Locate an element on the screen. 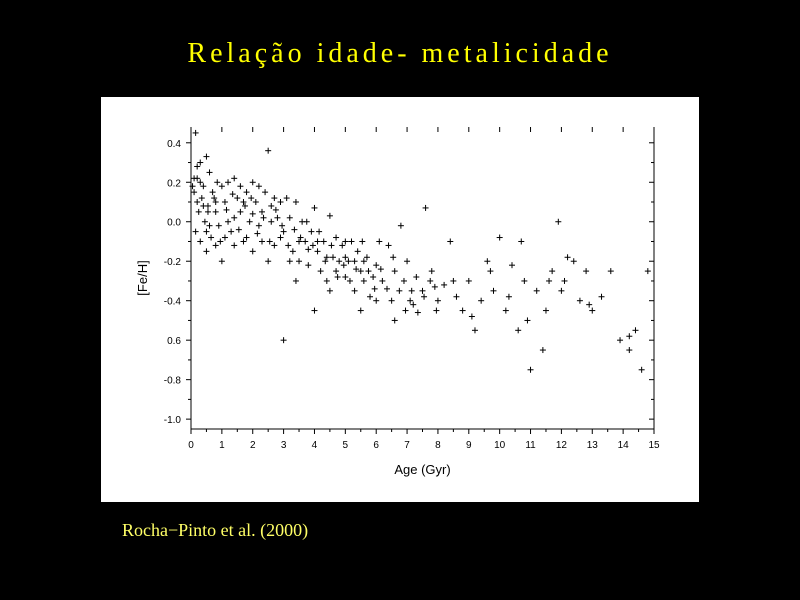 The width and height of the screenshot is (800, 600). x-tick-label: 8 is located at coordinates (438, 445).